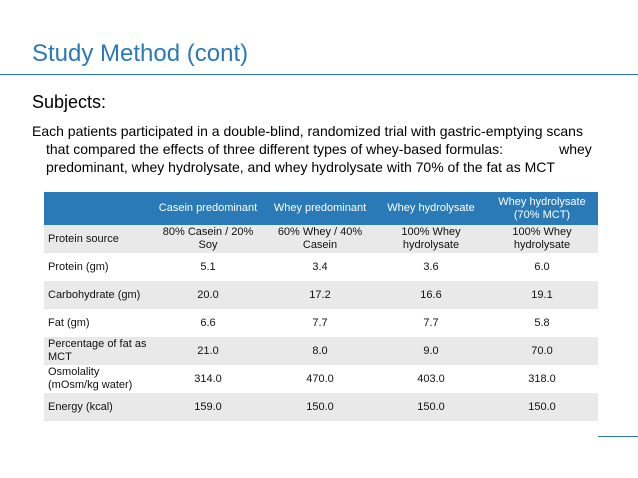  I want to click on row-label: Fat (gm), so click(98, 323).